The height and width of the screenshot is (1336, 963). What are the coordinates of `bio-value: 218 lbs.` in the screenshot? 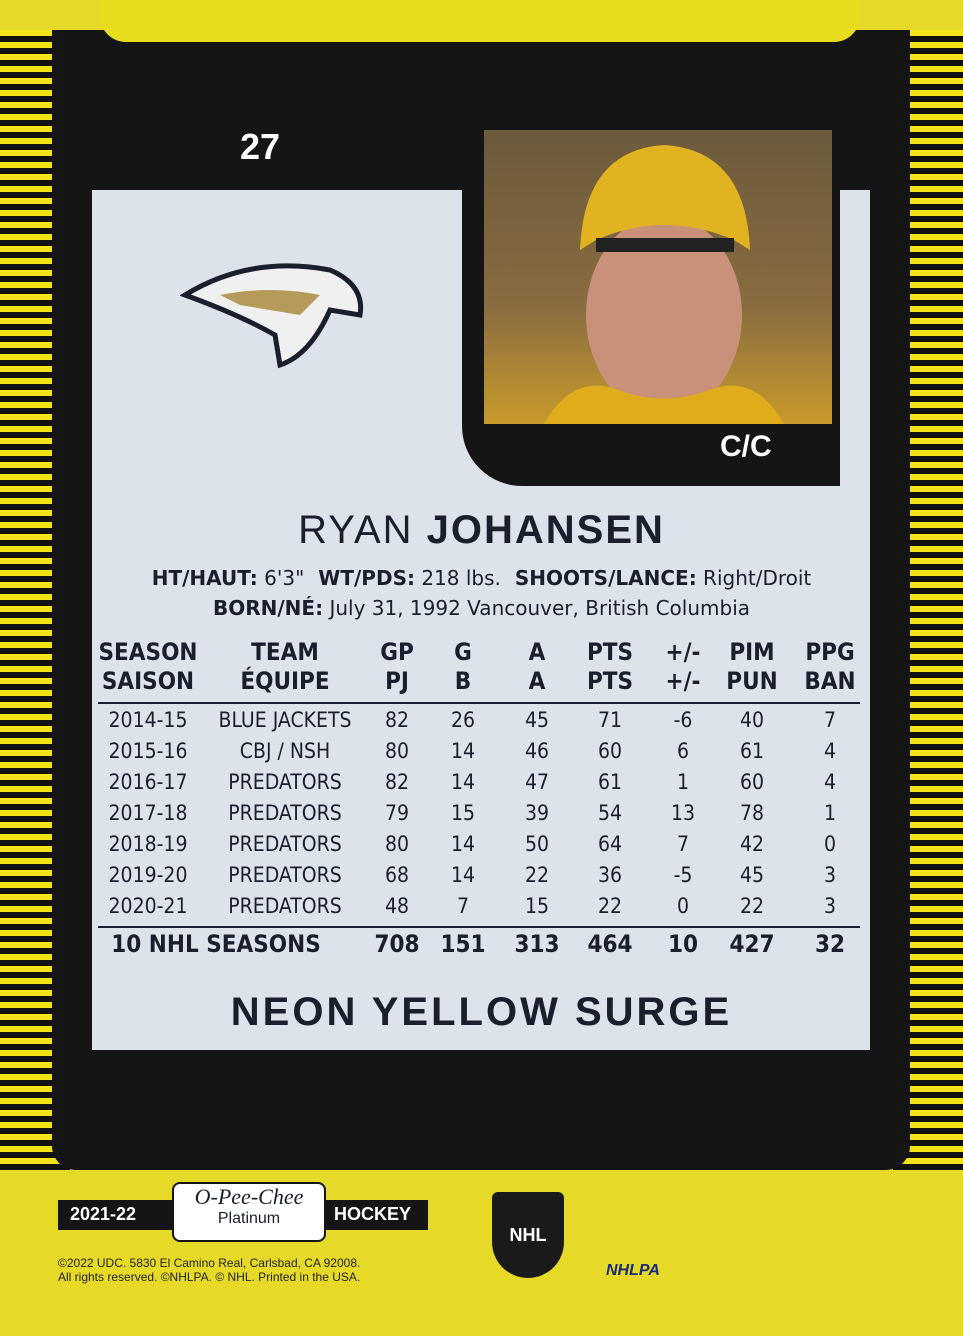 It's located at (461, 578).